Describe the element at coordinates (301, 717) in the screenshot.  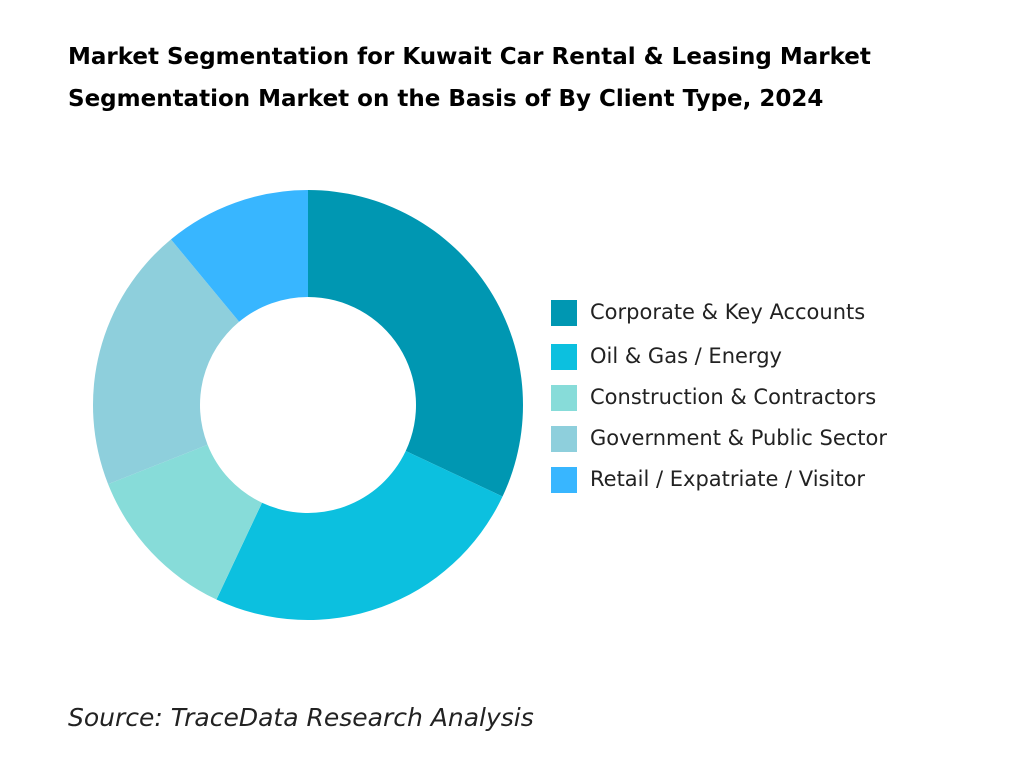
I see `source-note: Source: TraceData Research Analysis` at that location.